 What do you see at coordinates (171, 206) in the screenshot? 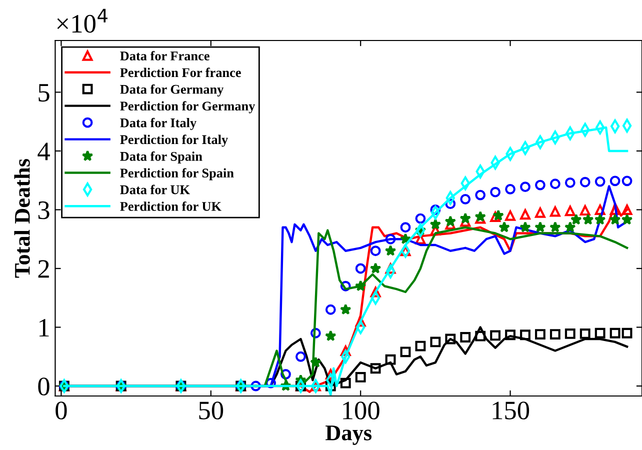
I see `legend-label: Perdiction for UK` at bounding box center [171, 206].